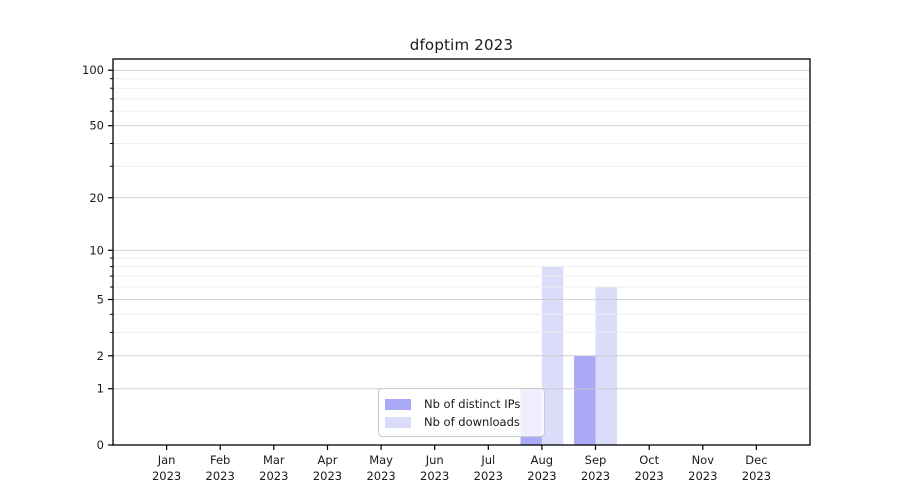 The image size is (900, 500). I want to click on legend: Nb of distinct IPs Nb of downloads, so click(461, 412).